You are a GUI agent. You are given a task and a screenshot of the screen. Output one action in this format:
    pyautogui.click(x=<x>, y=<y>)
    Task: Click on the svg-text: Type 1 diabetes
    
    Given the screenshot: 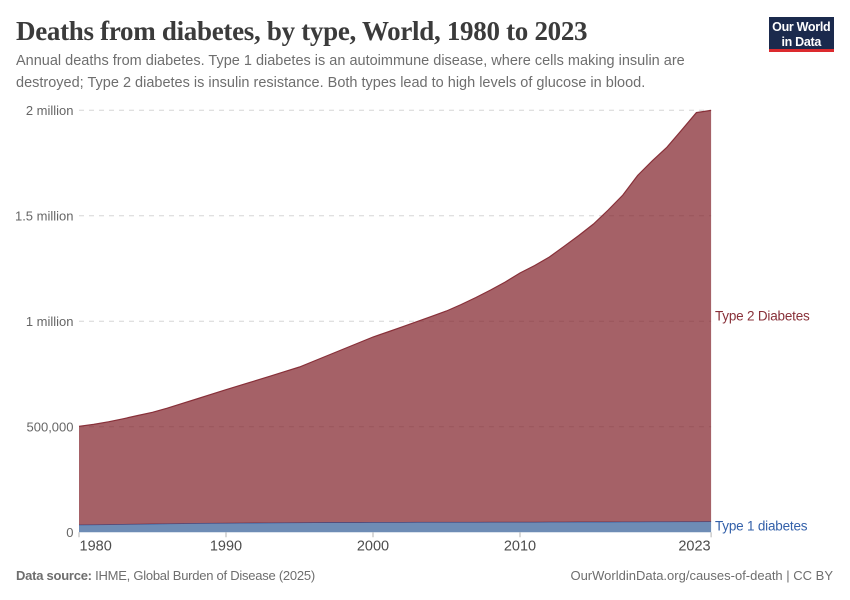 What is the action you would take?
    pyautogui.click(x=761, y=526)
    